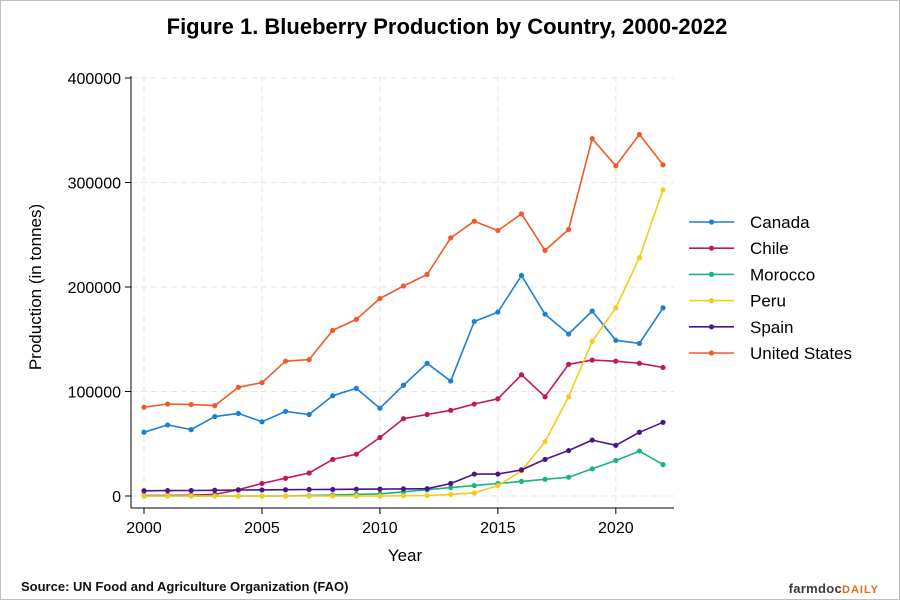 This screenshot has height=600, width=900. I want to click on x-tick-label: 2000, so click(144, 528).